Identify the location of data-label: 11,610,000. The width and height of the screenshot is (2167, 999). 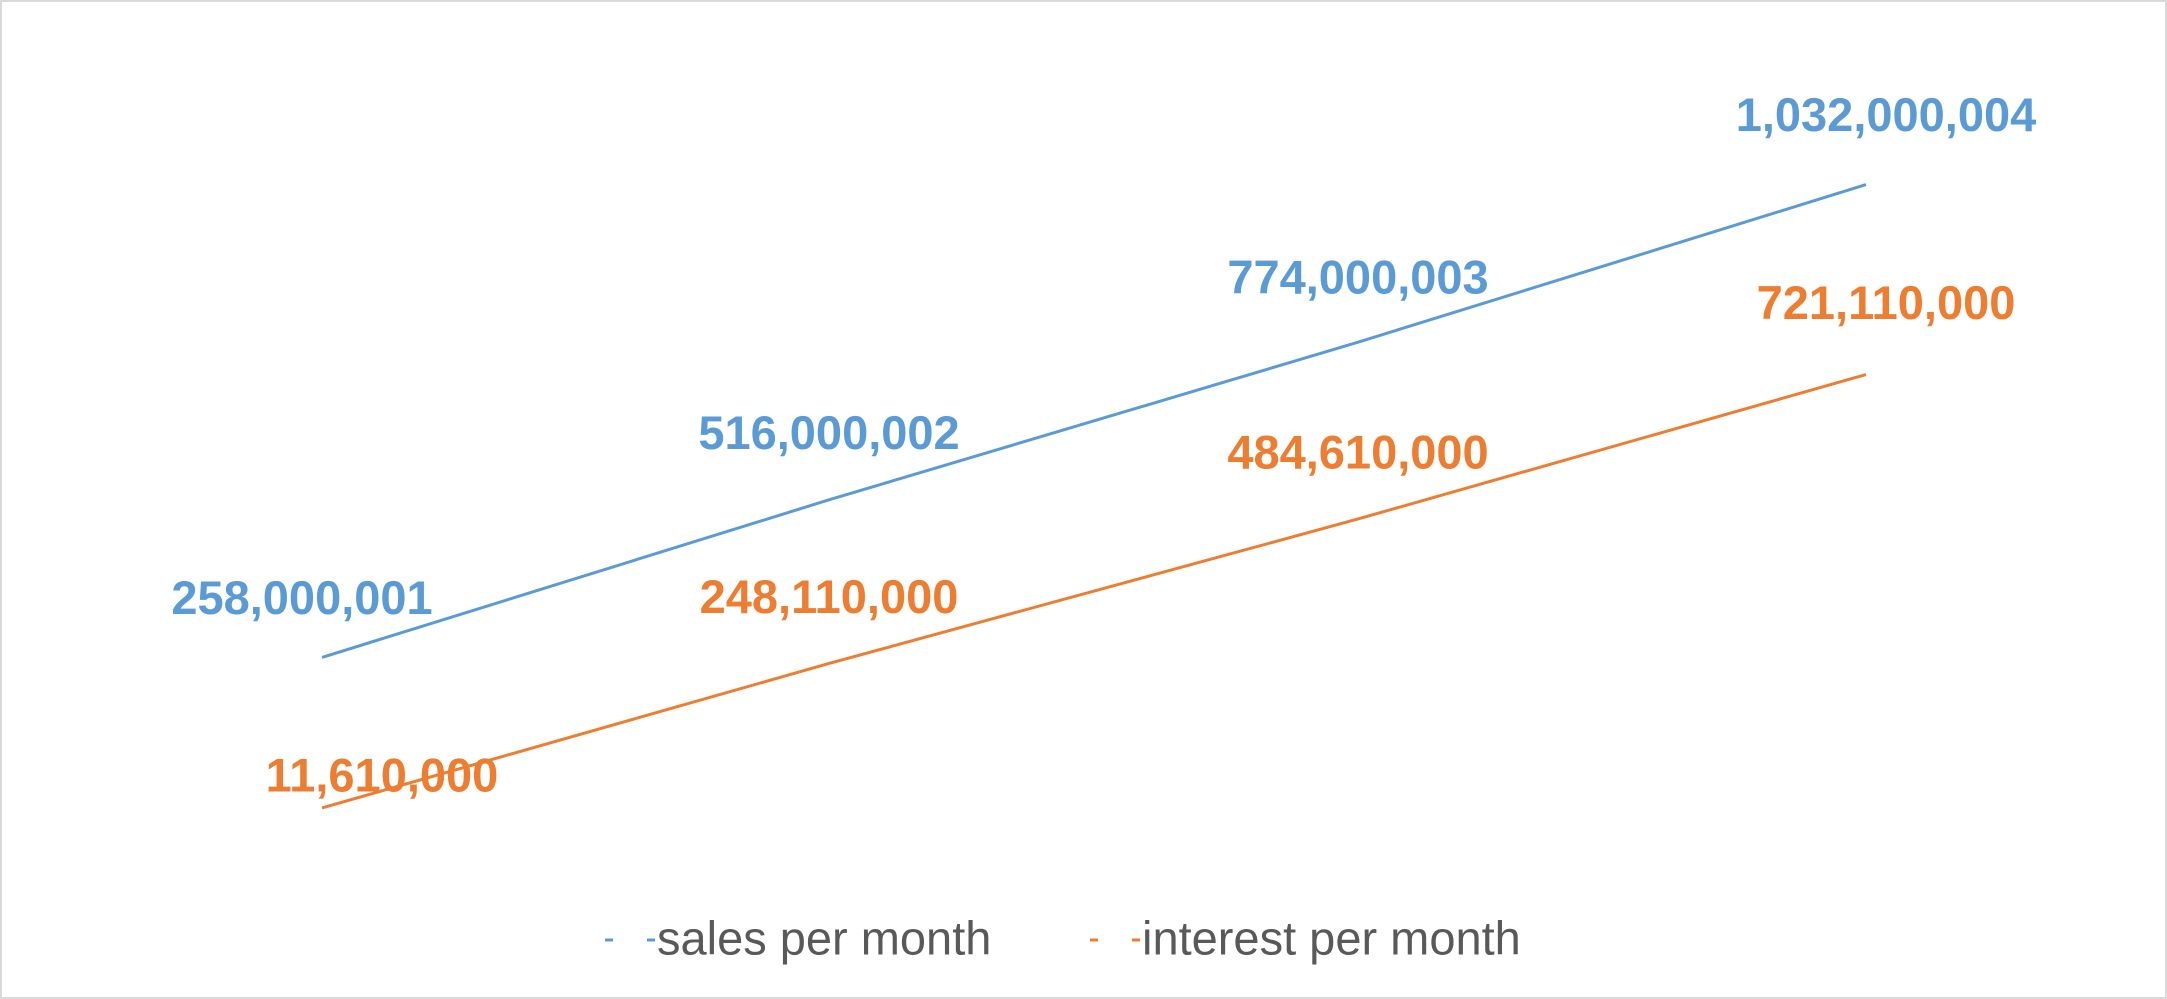
(382, 774).